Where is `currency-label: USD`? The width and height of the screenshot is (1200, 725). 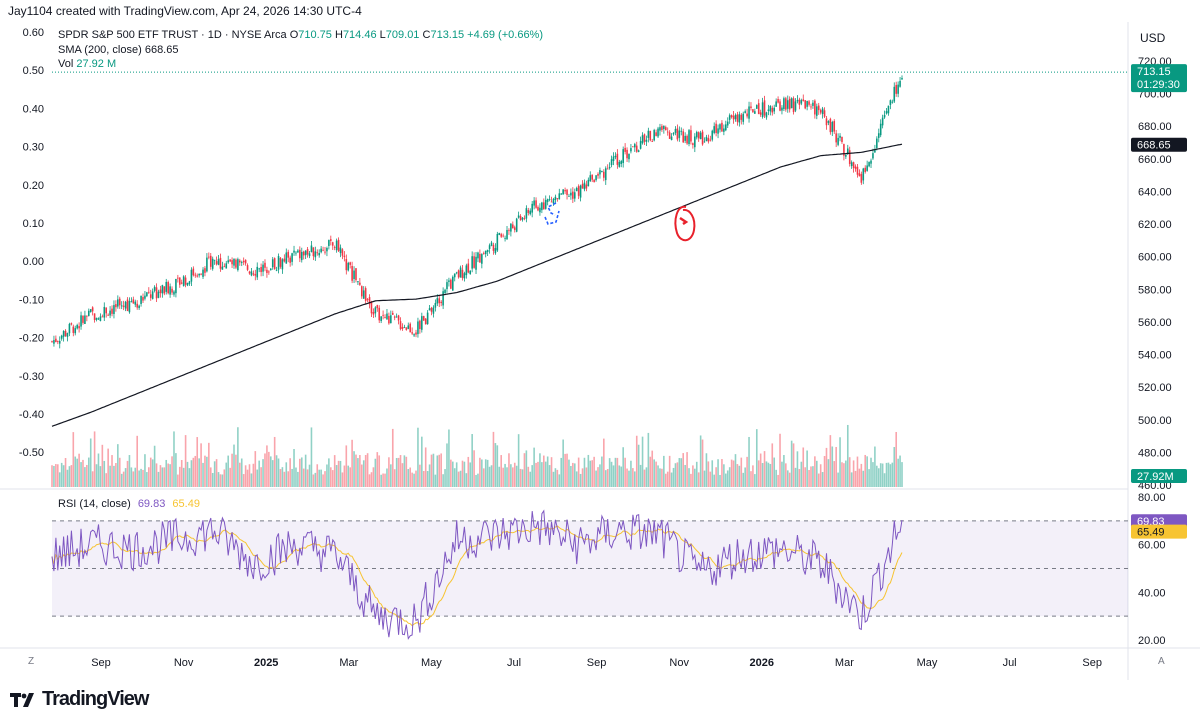
currency-label: USD is located at coordinates (1153, 38).